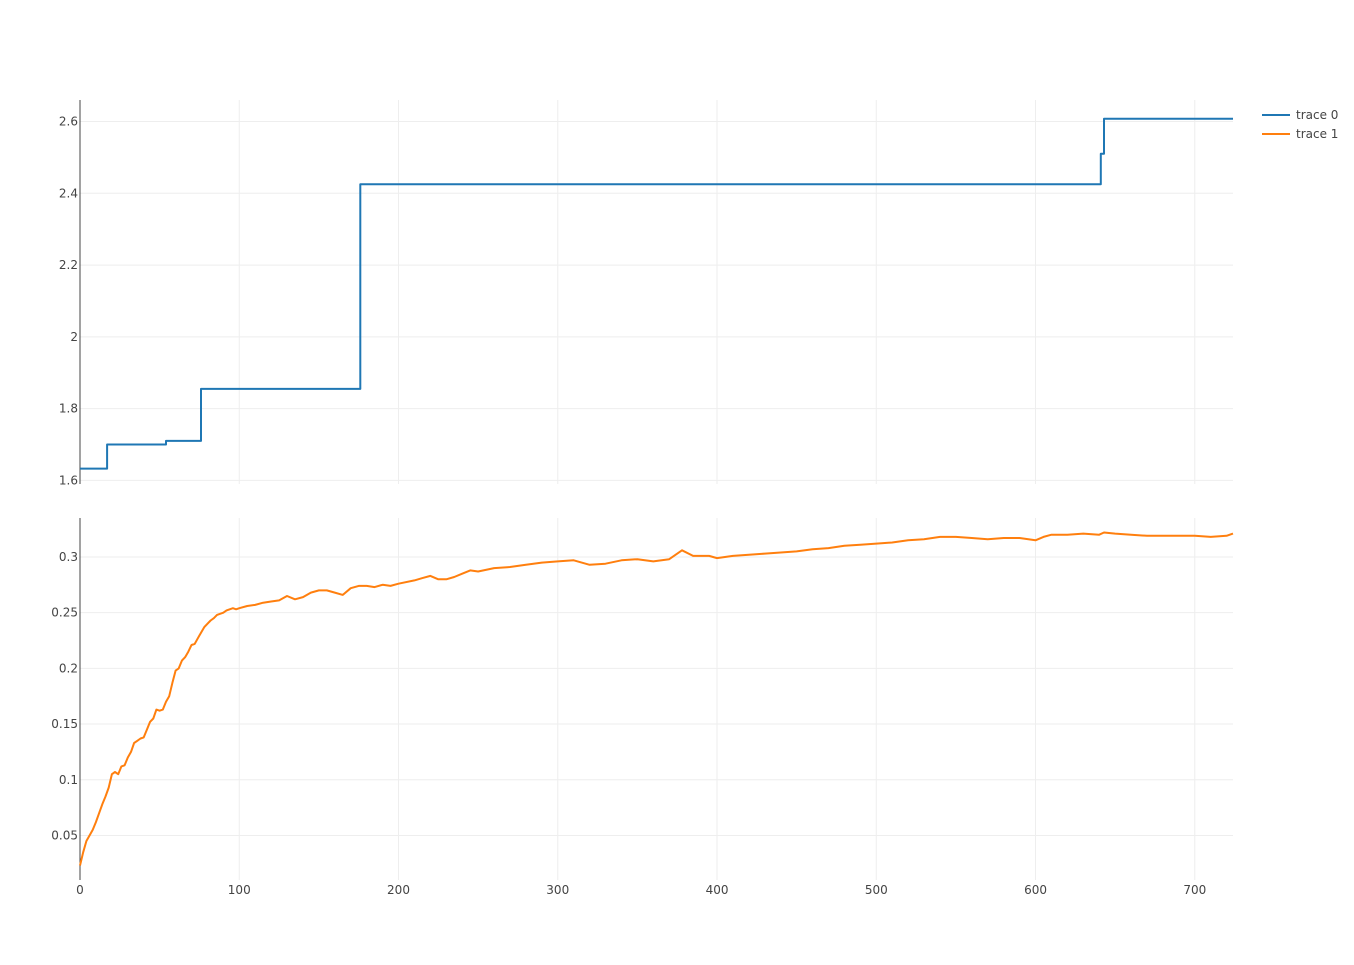 This screenshot has width=1354, height=965. Describe the element at coordinates (64, 724) in the screenshot. I see `y-tick-label-lower: 0.15` at that location.